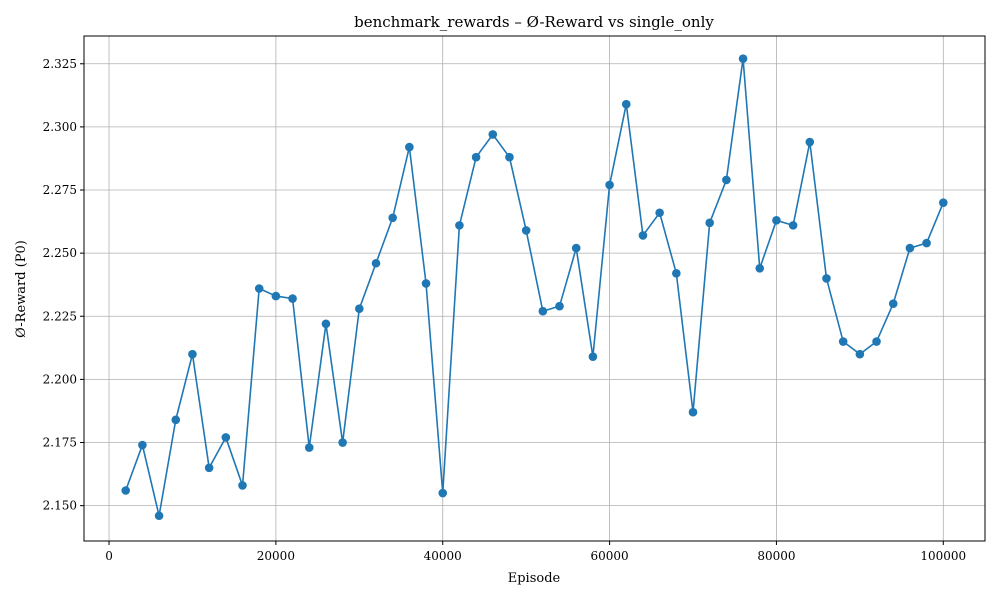 This screenshot has width=1000, height=600. I want to click on y-axis-label: Ø-Reward (P0), so click(21, 289).